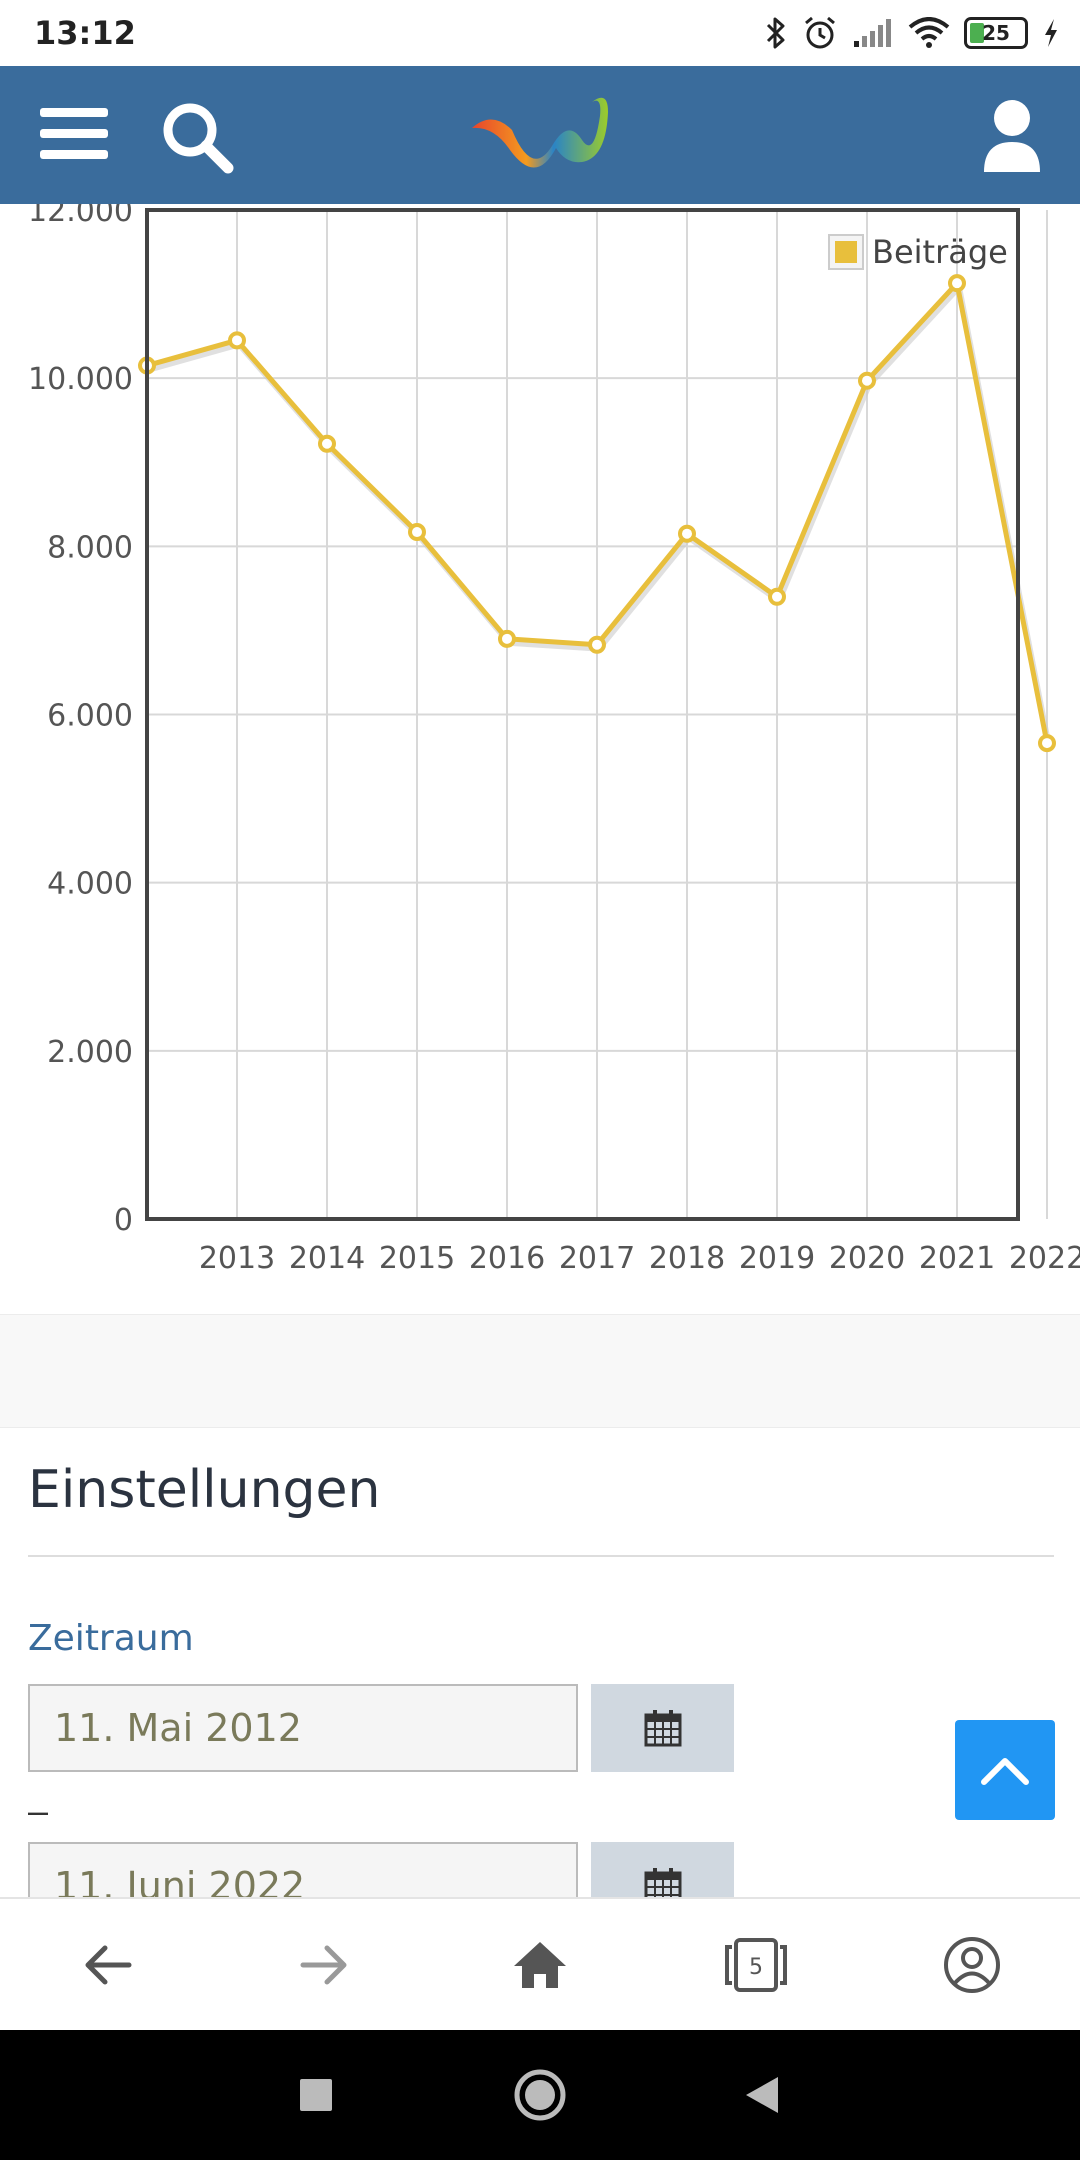 This screenshot has width=1080, height=2160. Describe the element at coordinates (80, 216) in the screenshot. I see `y-tick-label: 12.000` at that location.